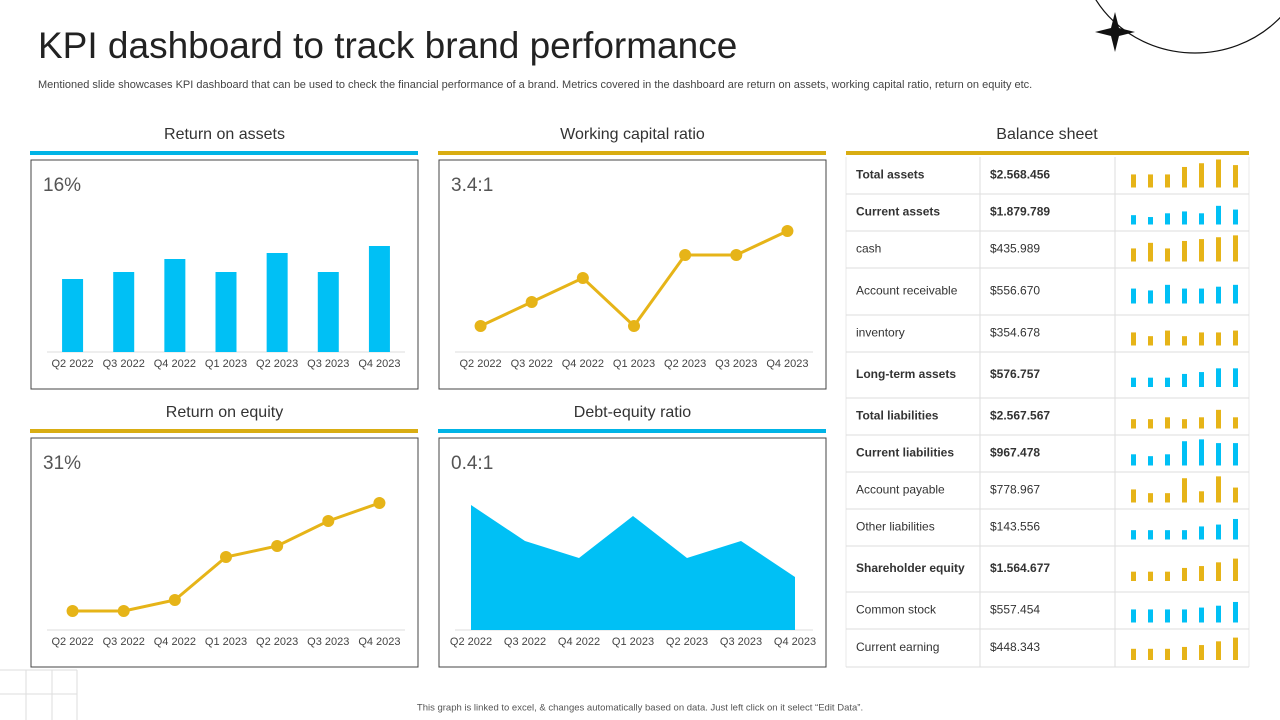  I want to click on x-tick-label: Q4 2022, so click(175, 642).